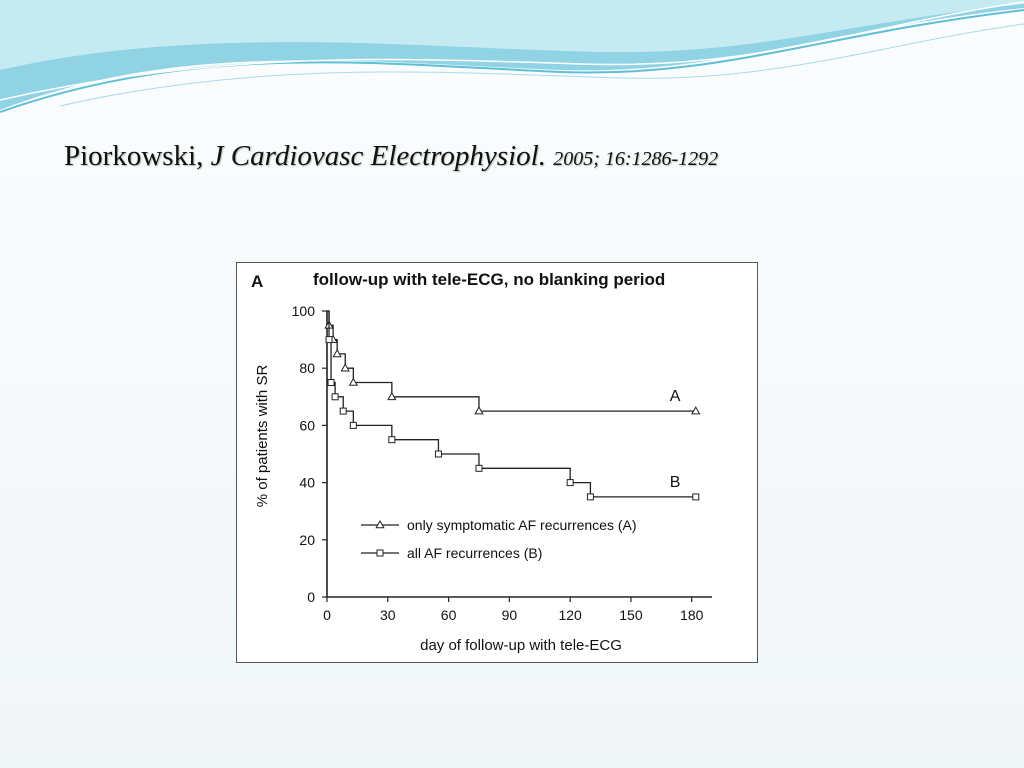  I want to click on y-tick-label: 0, so click(311, 597).